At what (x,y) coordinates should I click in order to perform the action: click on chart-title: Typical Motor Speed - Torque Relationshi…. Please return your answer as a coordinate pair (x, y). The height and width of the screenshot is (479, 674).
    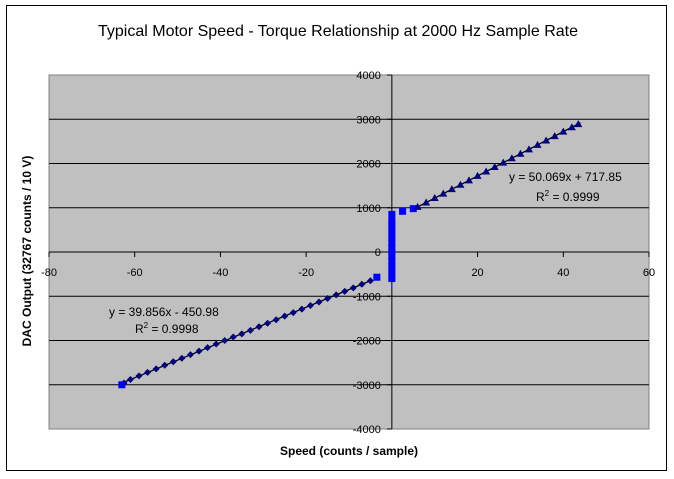
    Looking at the image, I should click on (338, 31).